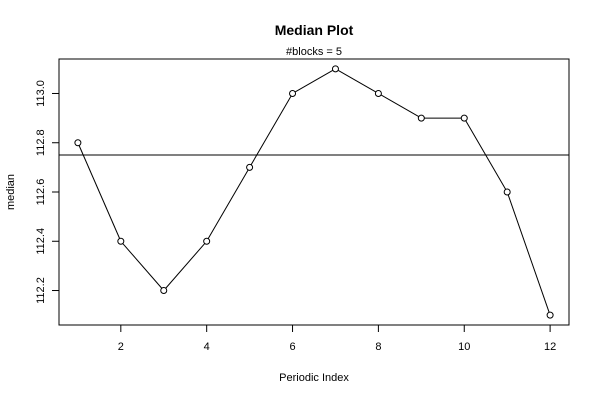 Image resolution: width=599 pixels, height=400 pixels. I want to click on chart-subtitle: #blocks = 5, so click(314, 52).